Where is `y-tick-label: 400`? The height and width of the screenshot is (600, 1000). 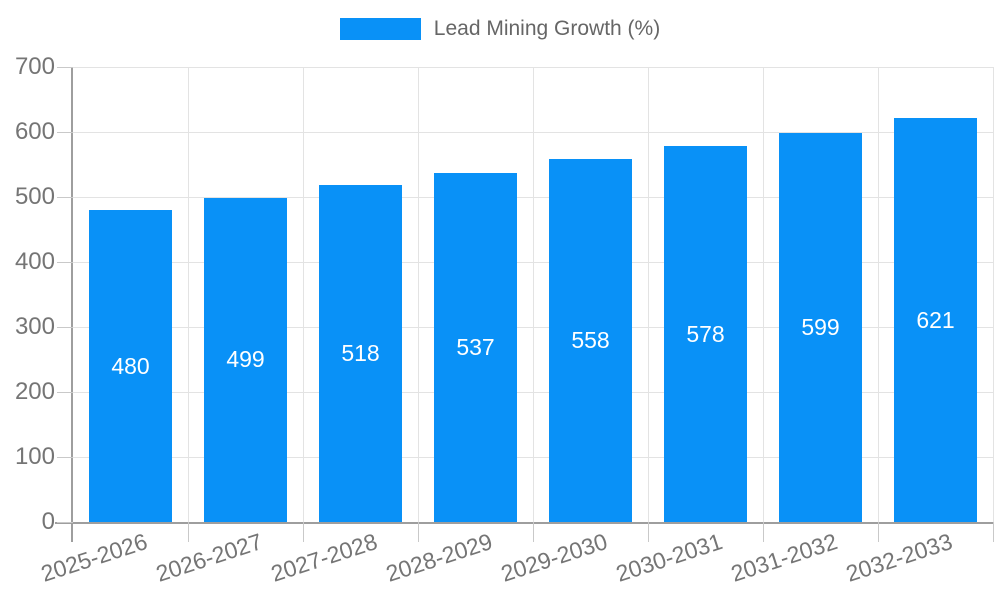 y-tick-label: 400 is located at coordinates (34, 261).